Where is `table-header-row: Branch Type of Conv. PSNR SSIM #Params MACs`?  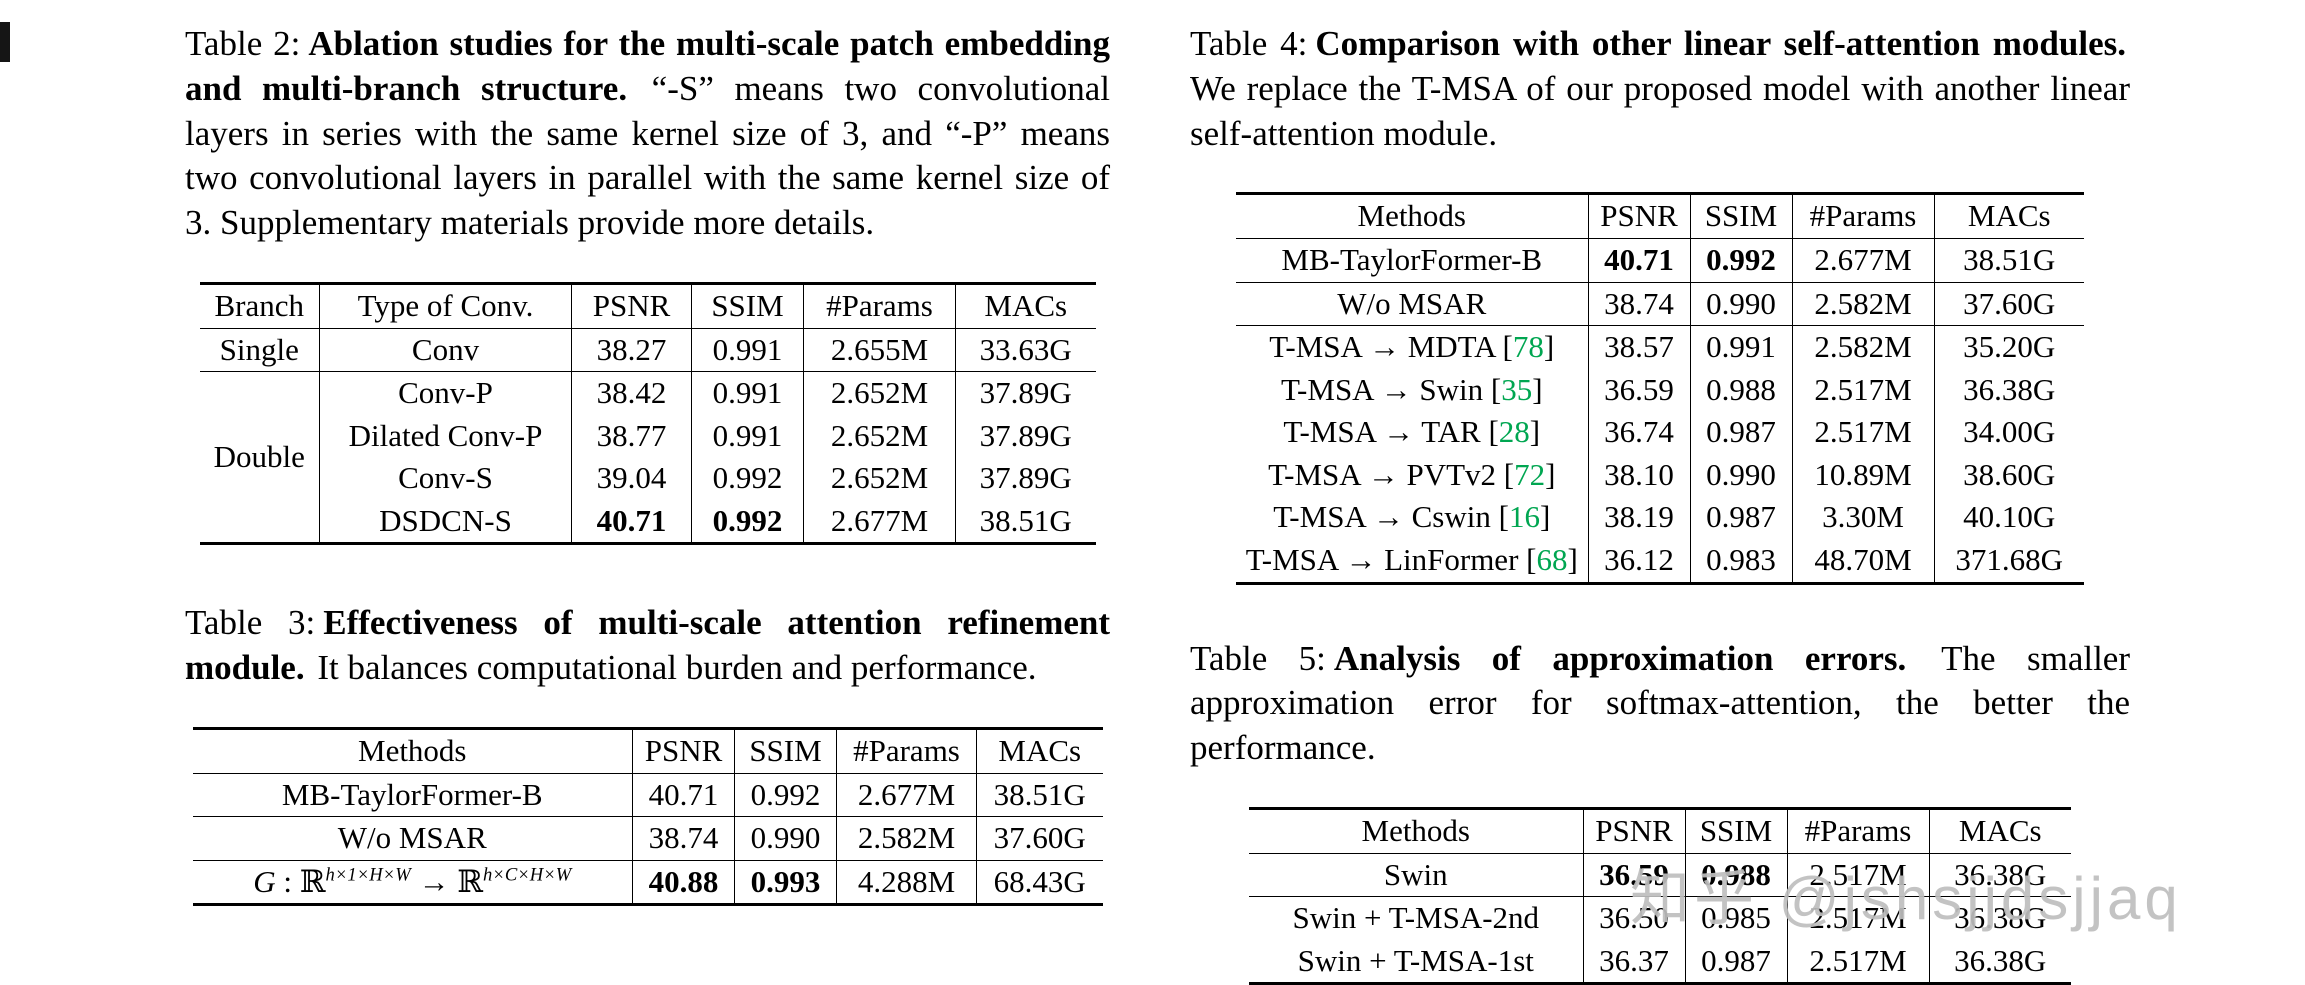
table-header-row: Branch Type of Conv. PSNR SSIM #Params MACs is located at coordinates (647, 306).